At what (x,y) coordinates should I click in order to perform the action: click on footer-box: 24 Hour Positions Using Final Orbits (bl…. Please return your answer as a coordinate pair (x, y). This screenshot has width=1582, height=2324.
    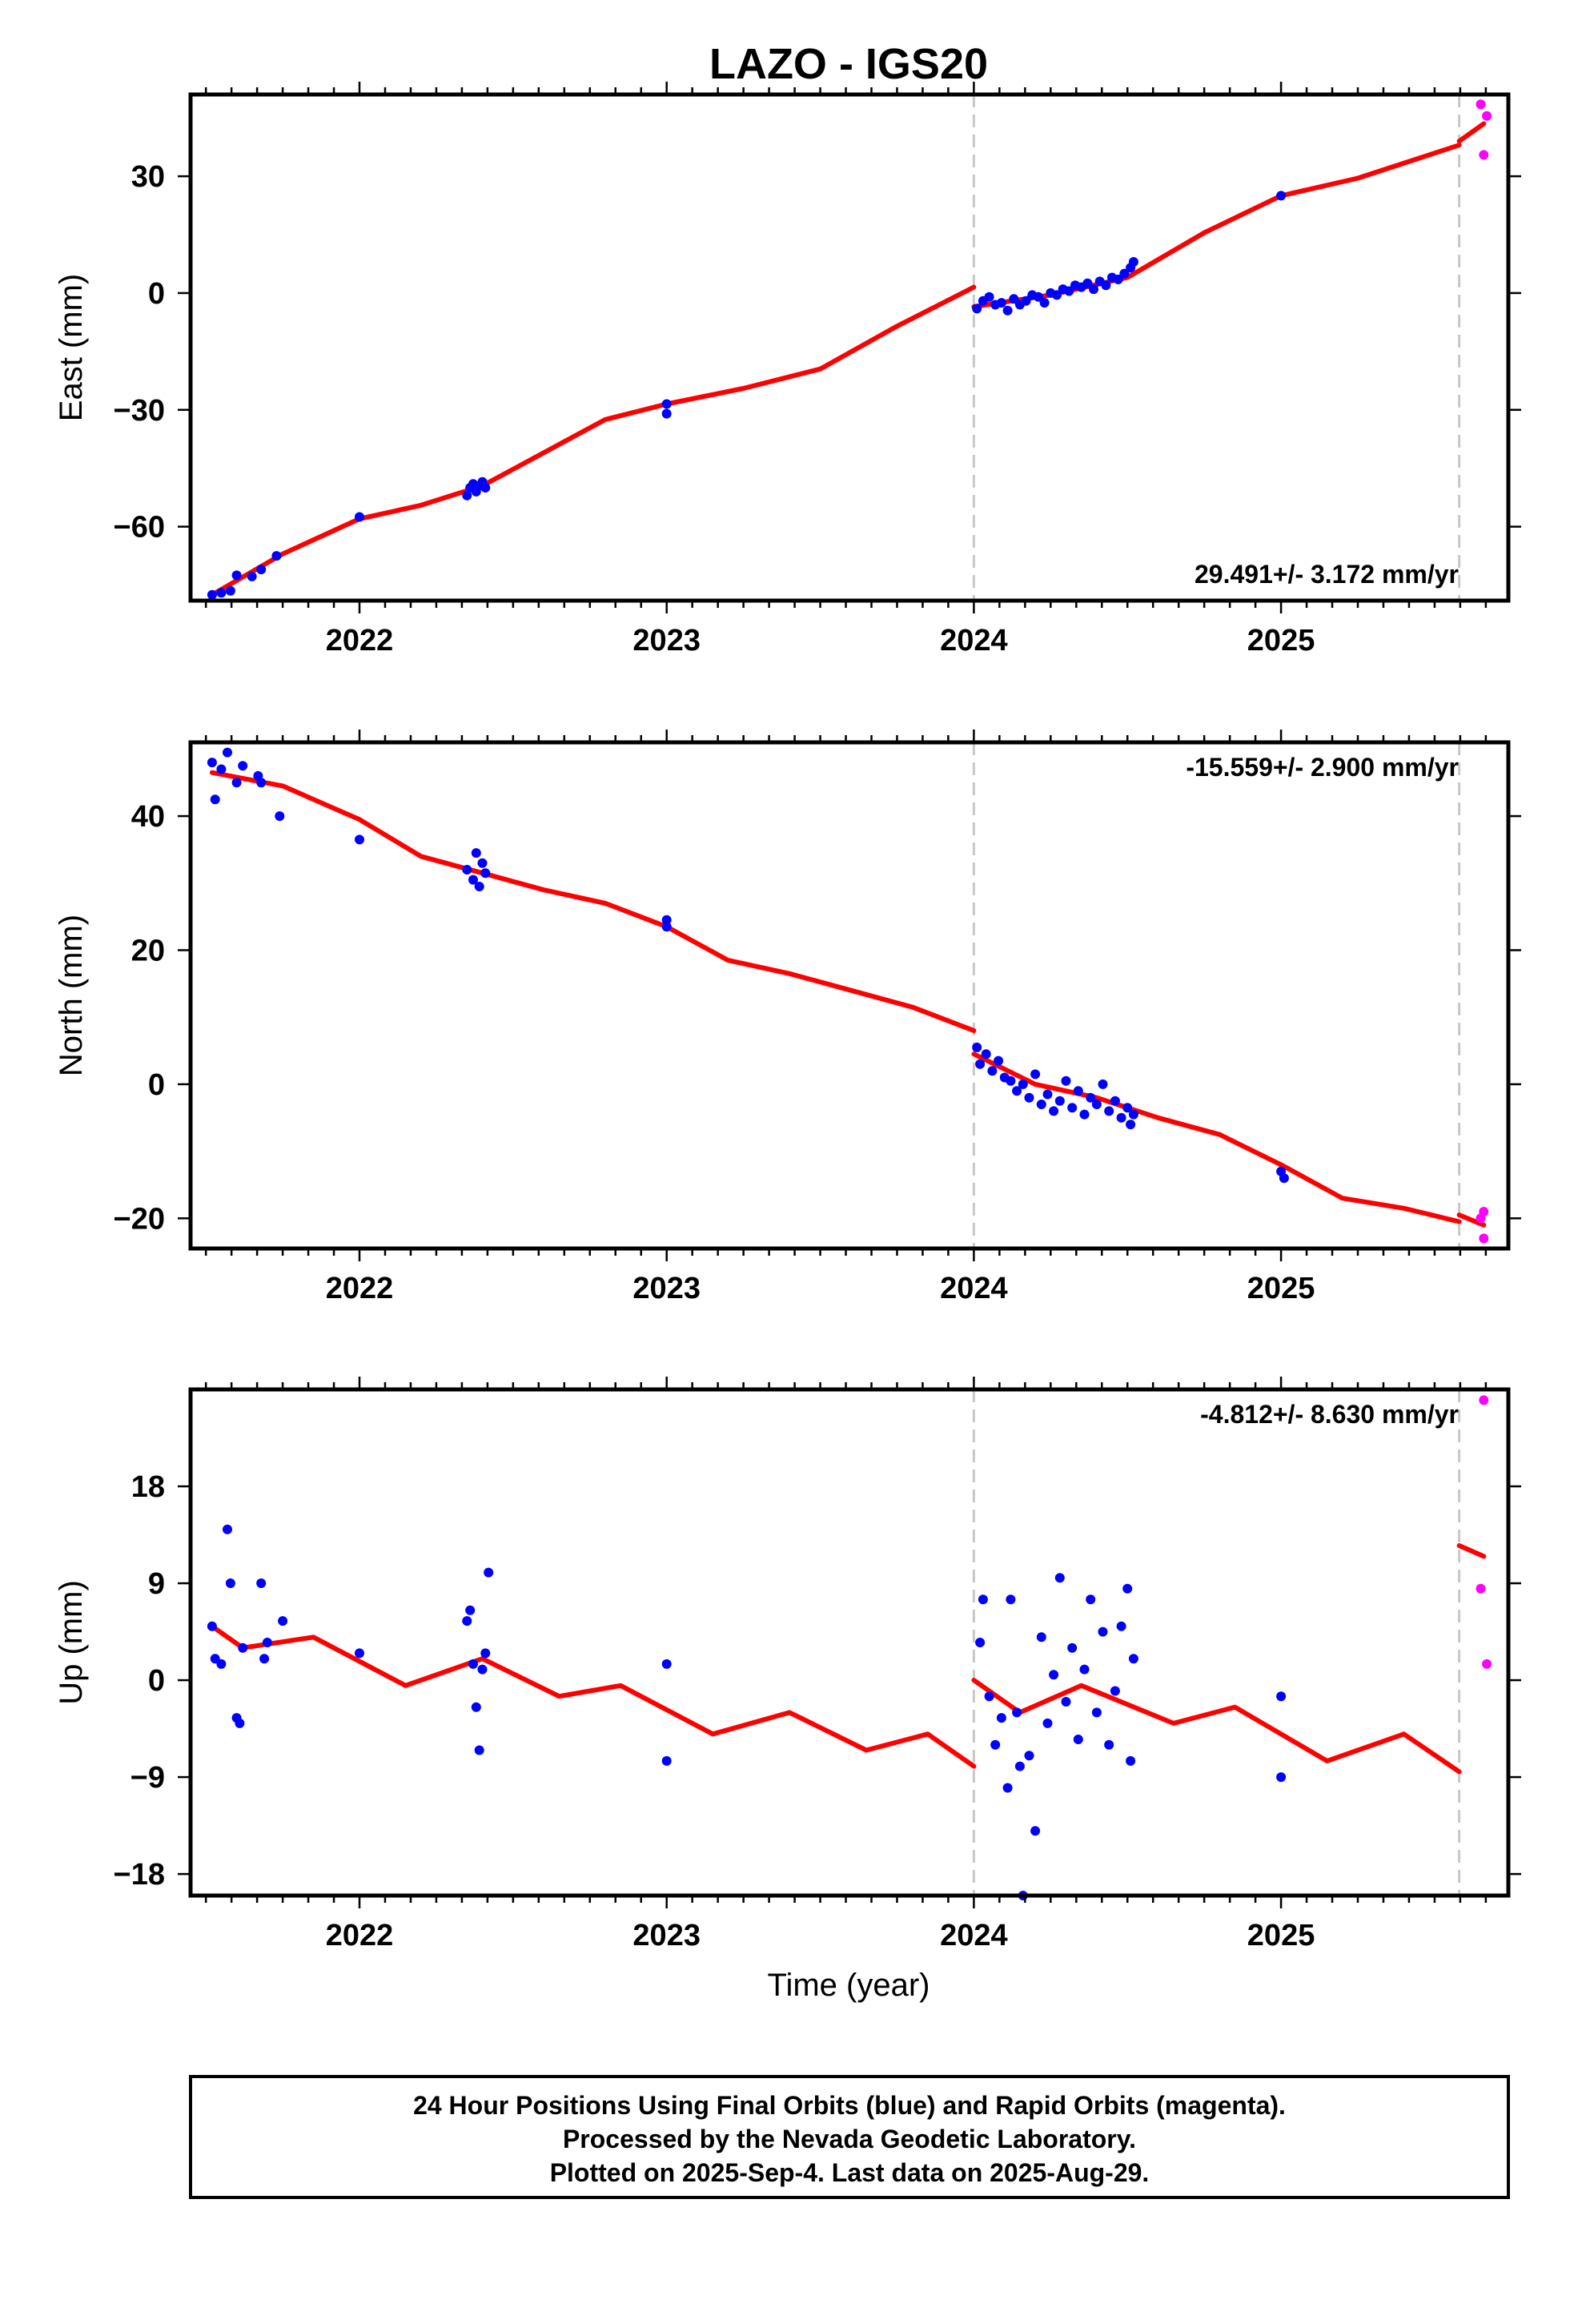
    Looking at the image, I should click on (849, 2137).